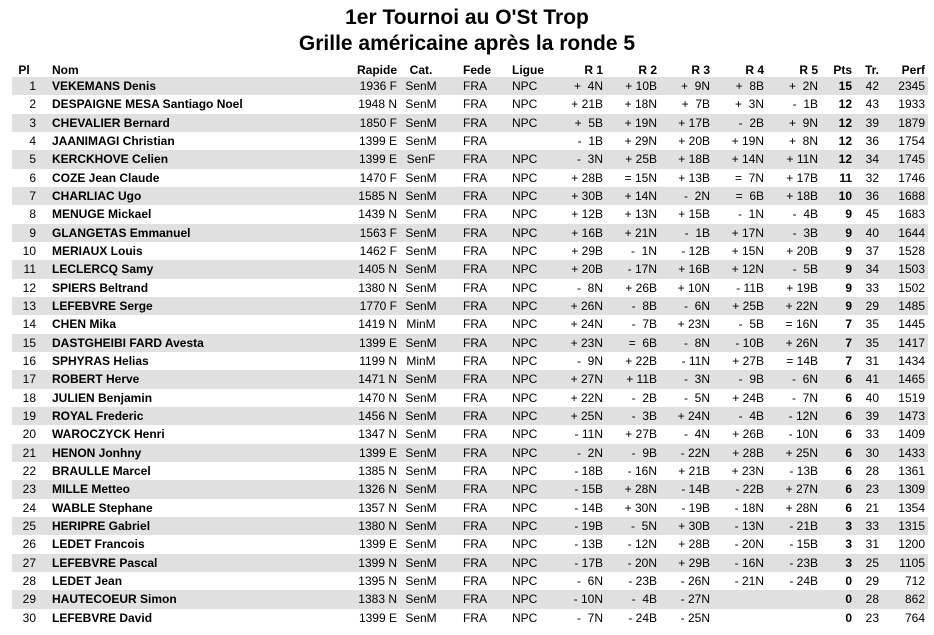  Describe the element at coordinates (911, 159) in the screenshot. I see `cell-performance: 1745` at that location.